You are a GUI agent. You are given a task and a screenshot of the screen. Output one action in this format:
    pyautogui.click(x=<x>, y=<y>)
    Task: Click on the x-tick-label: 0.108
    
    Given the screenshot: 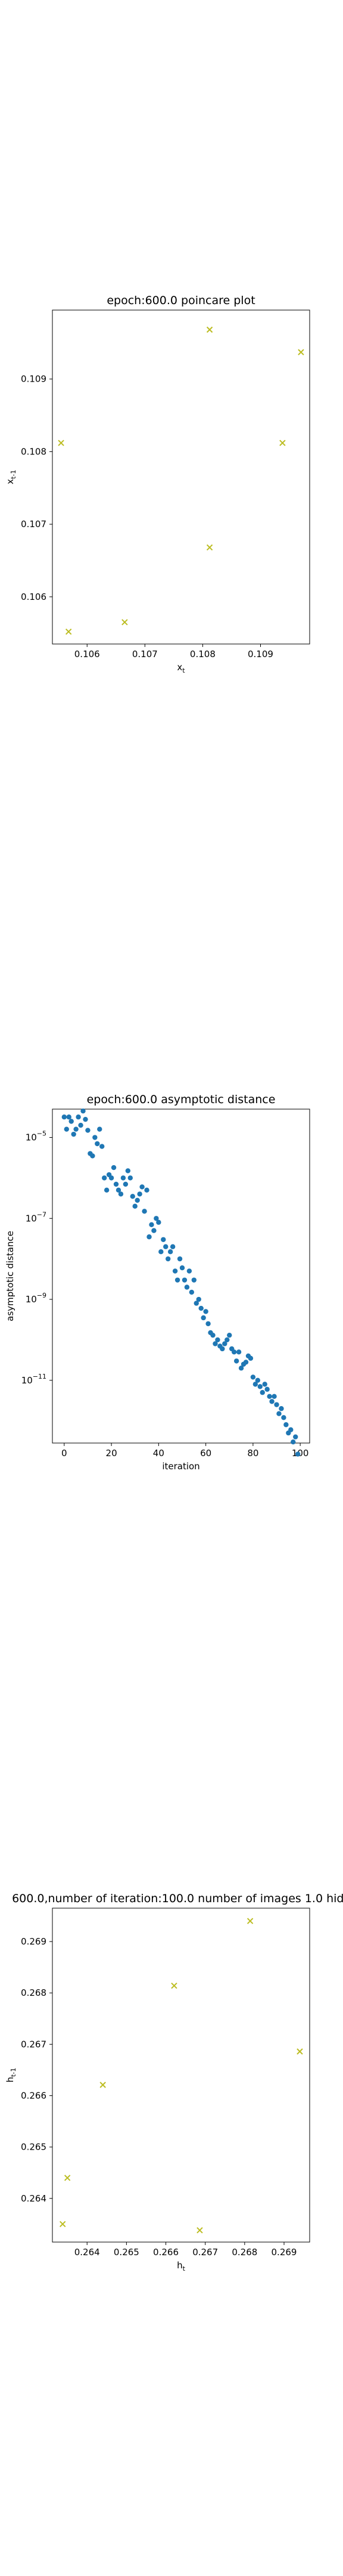 What is the action you would take?
    pyautogui.click(x=203, y=655)
    